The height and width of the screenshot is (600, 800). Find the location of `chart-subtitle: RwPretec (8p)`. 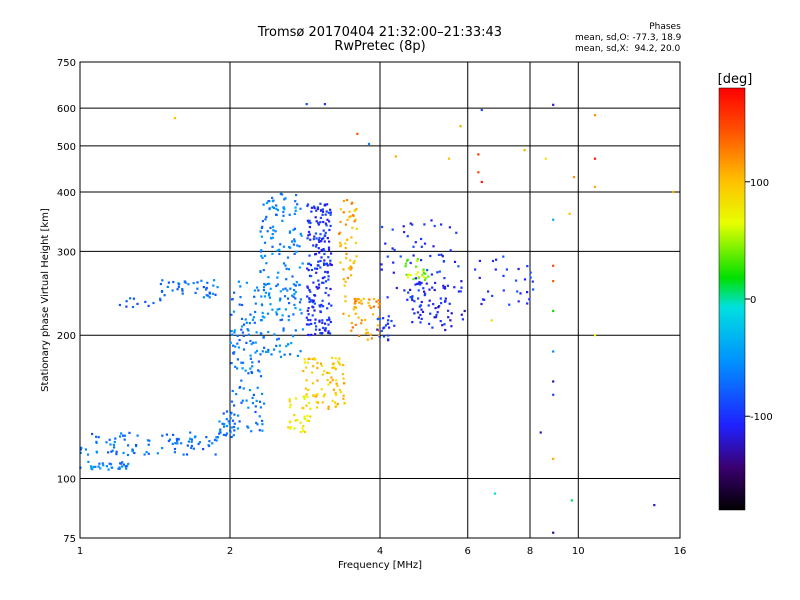

chart-subtitle: RwPretec (8p) is located at coordinates (380, 46).